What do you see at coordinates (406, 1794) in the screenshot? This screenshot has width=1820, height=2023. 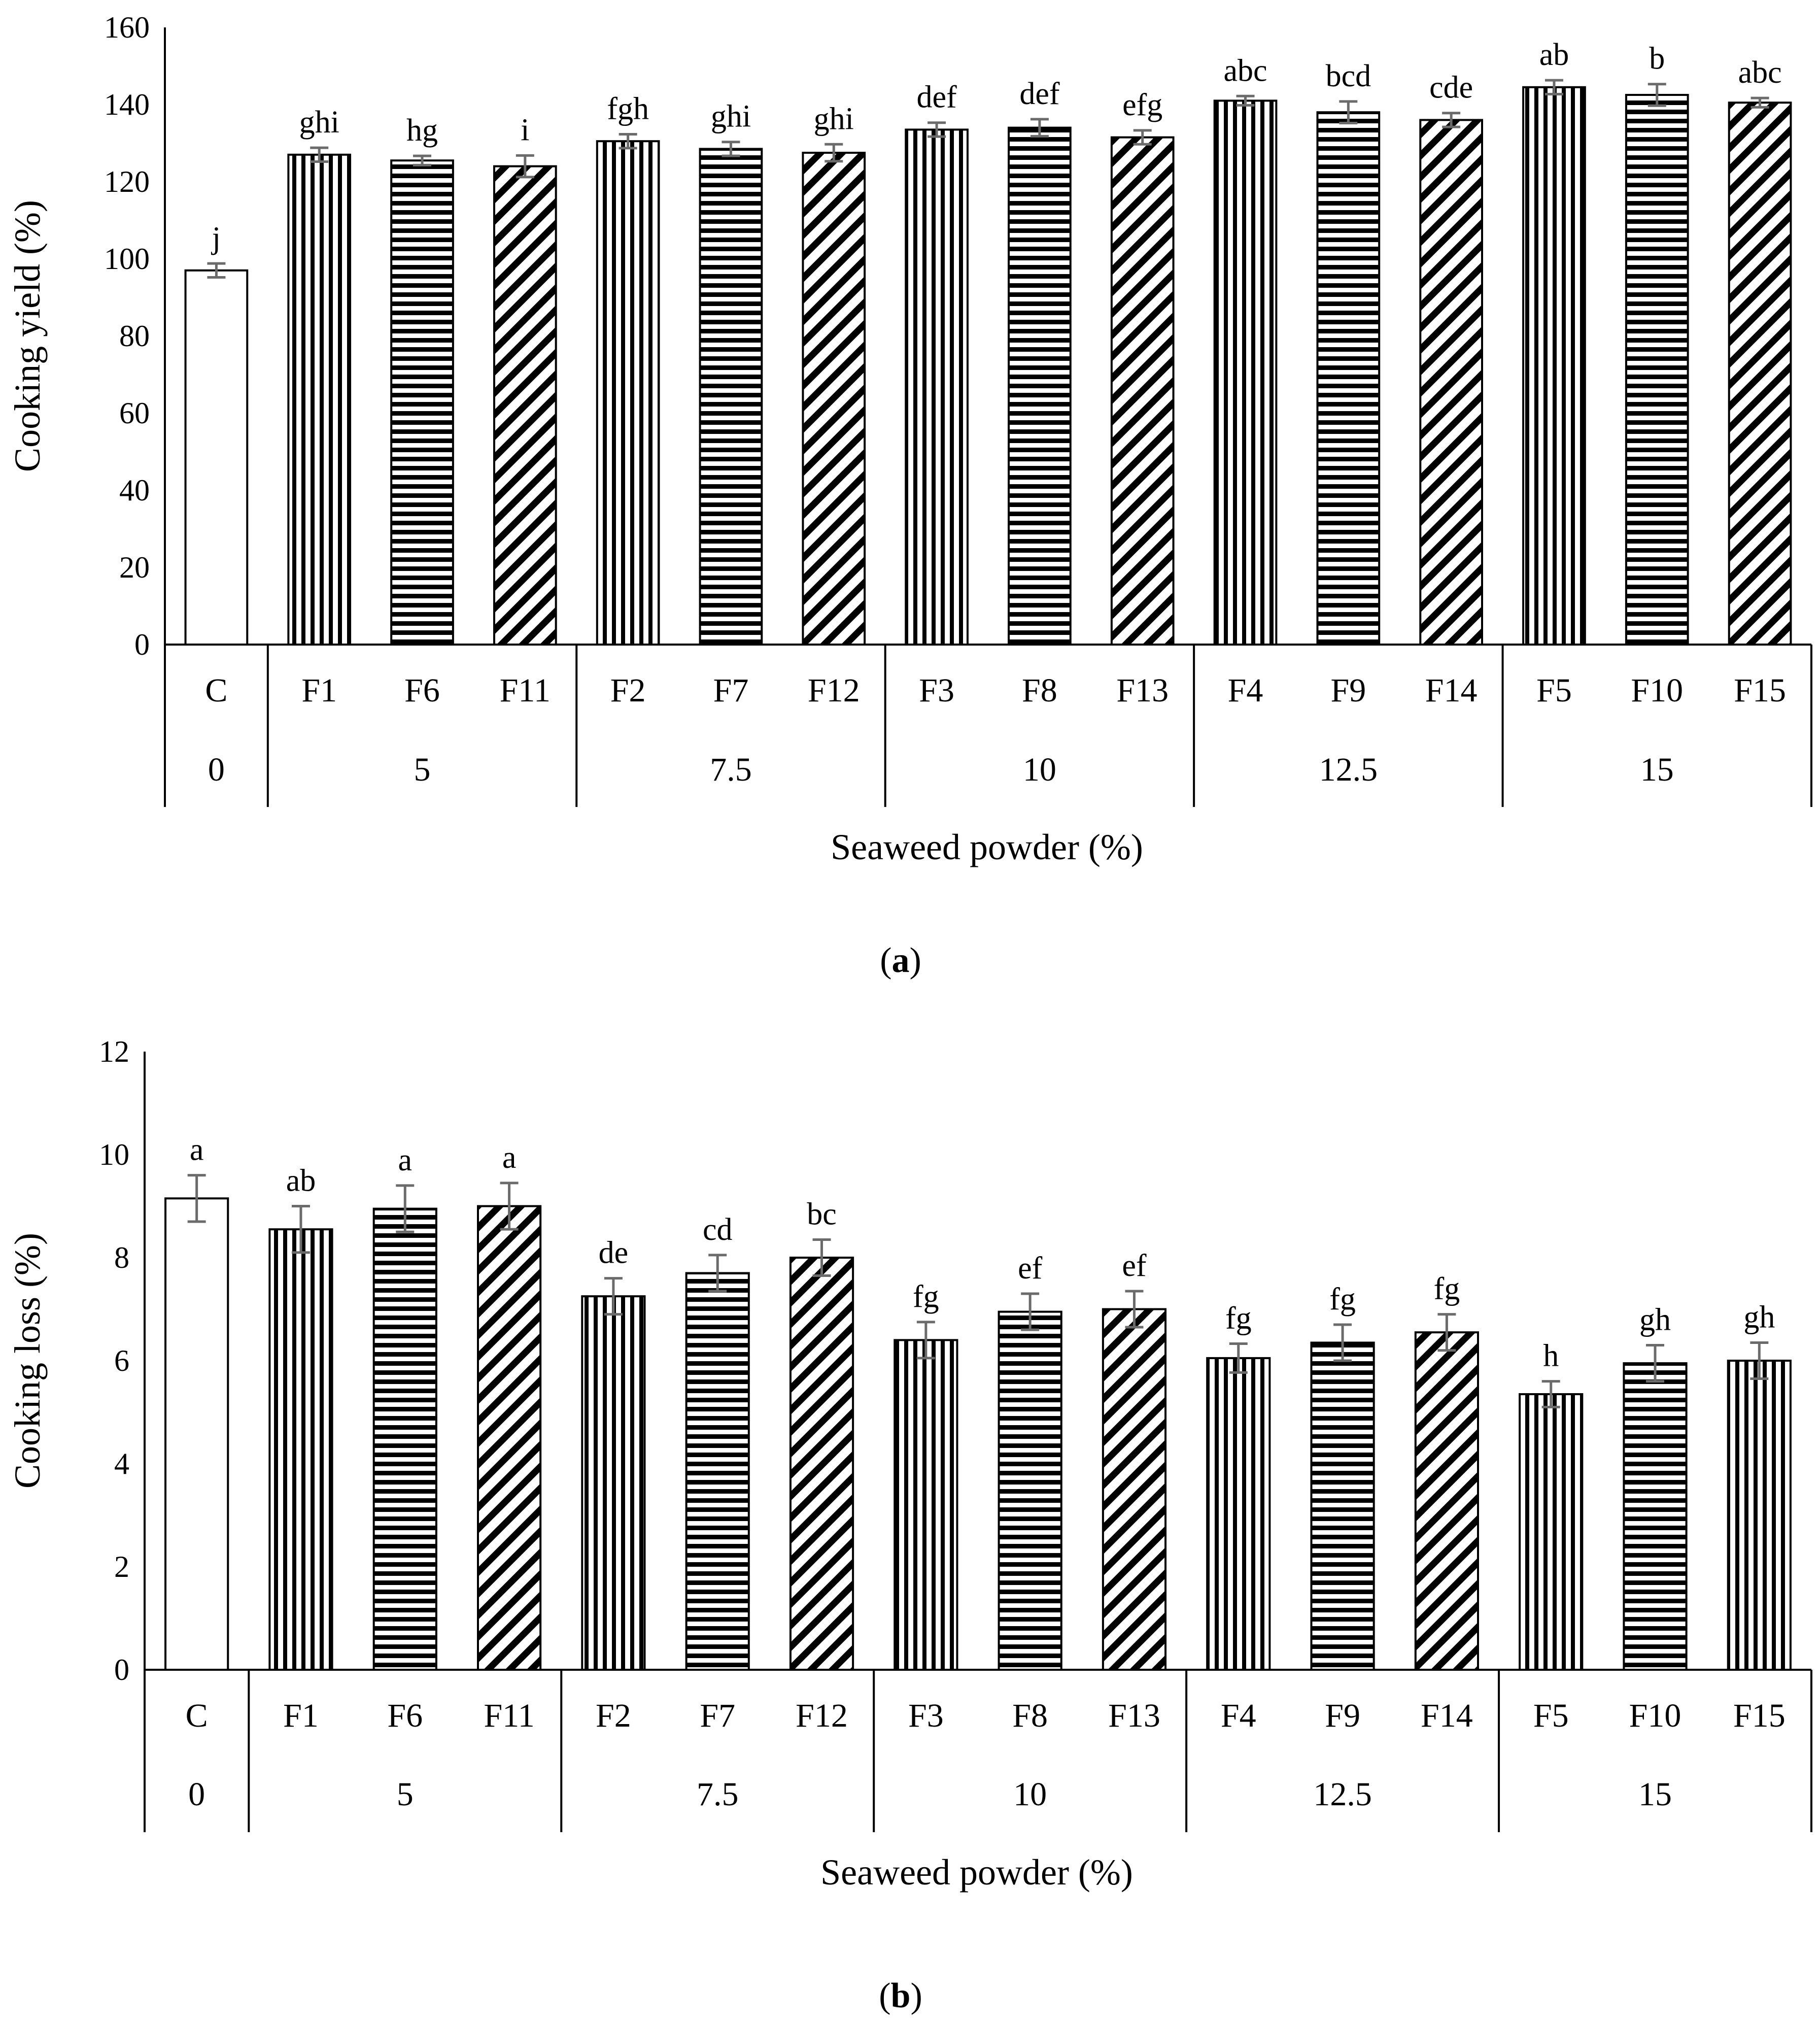 I see `x-group-label: 5` at bounding box center [406, 1794].